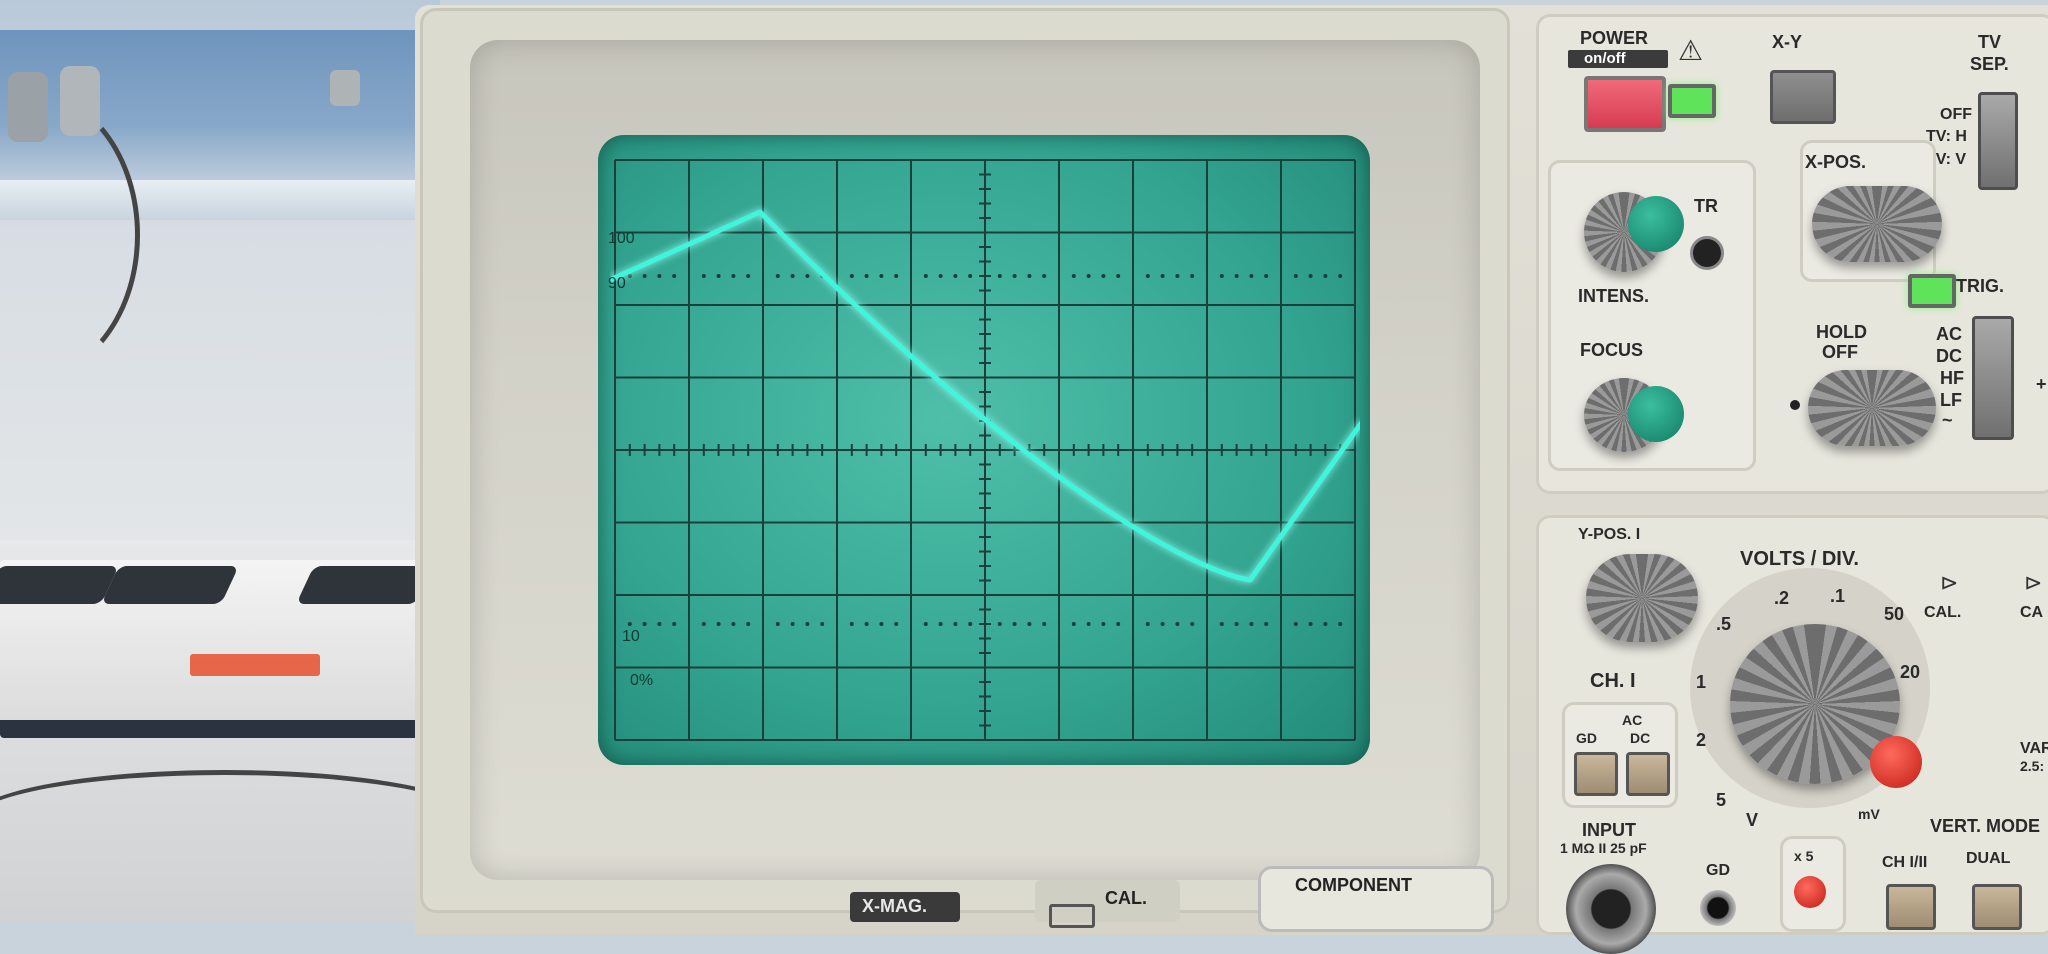 The width and height of the screenshot is (2048, 954). Describe the element at coordinates (1911, 907) in the screenshot. I see `ch12-button` at that location.